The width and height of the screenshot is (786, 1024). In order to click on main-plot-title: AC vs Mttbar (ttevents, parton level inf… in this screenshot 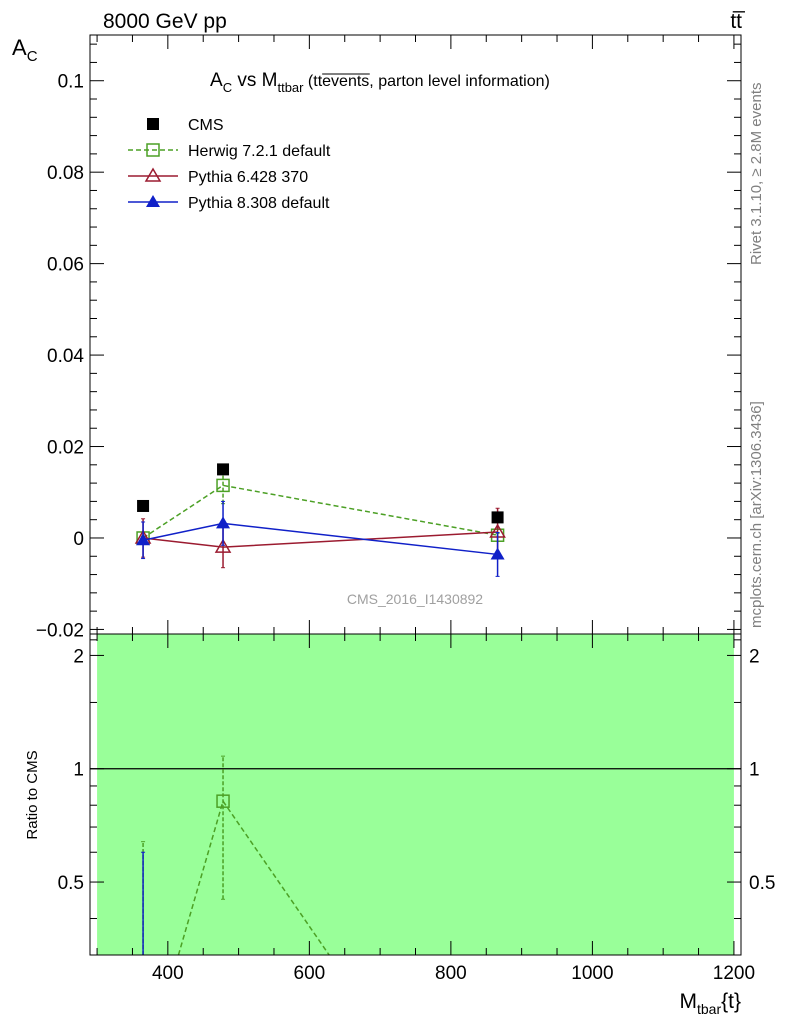, I will do `click(380, 82)`.